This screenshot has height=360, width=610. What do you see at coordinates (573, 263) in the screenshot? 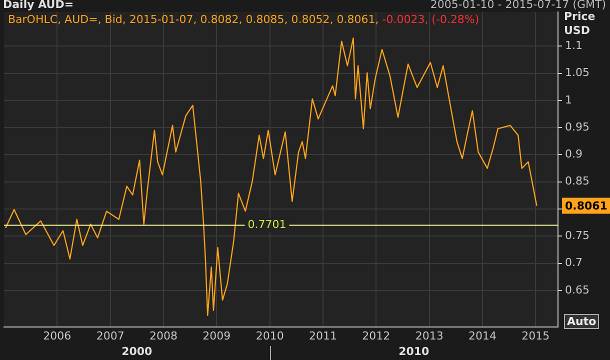
I see `y-tick-label: 0.7` at bounding box center [573, 263].